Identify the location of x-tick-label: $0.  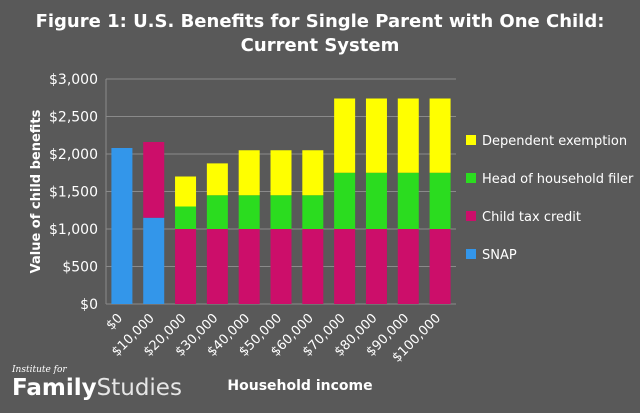
(115, 322).